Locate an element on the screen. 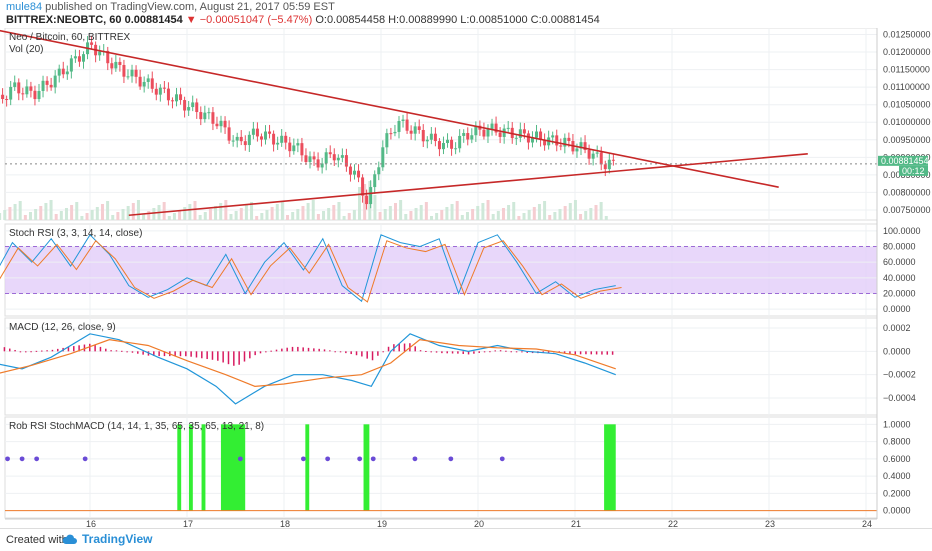 This screenshot has height=551, width=932. y-tick-label: 0.6000 is located at coordinates (897, 459).